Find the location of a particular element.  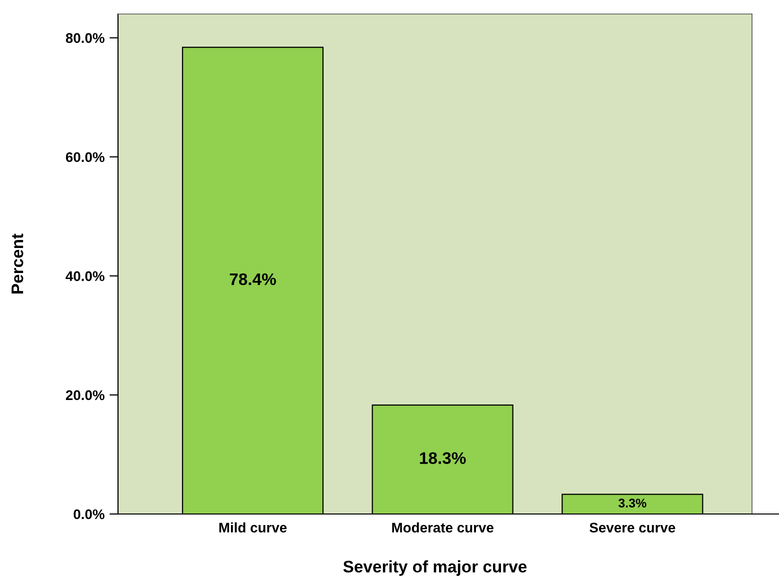

y-tick-label: 0.0% is located at coordinates (89, 514).